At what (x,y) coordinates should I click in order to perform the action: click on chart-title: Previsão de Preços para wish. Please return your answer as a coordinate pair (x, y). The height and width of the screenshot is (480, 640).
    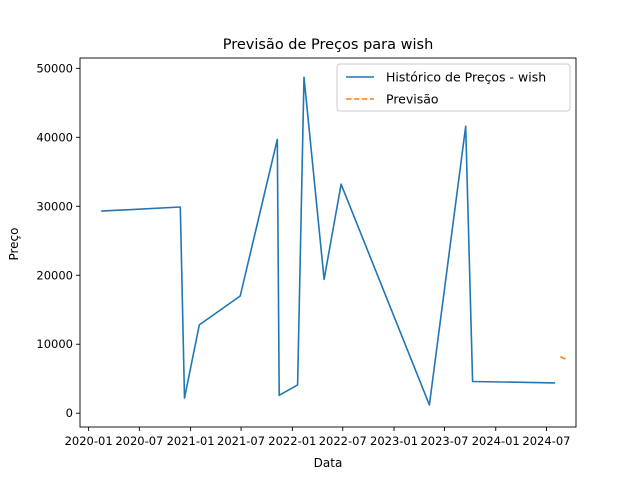
    Looking at the image, I should click on (328, 45).